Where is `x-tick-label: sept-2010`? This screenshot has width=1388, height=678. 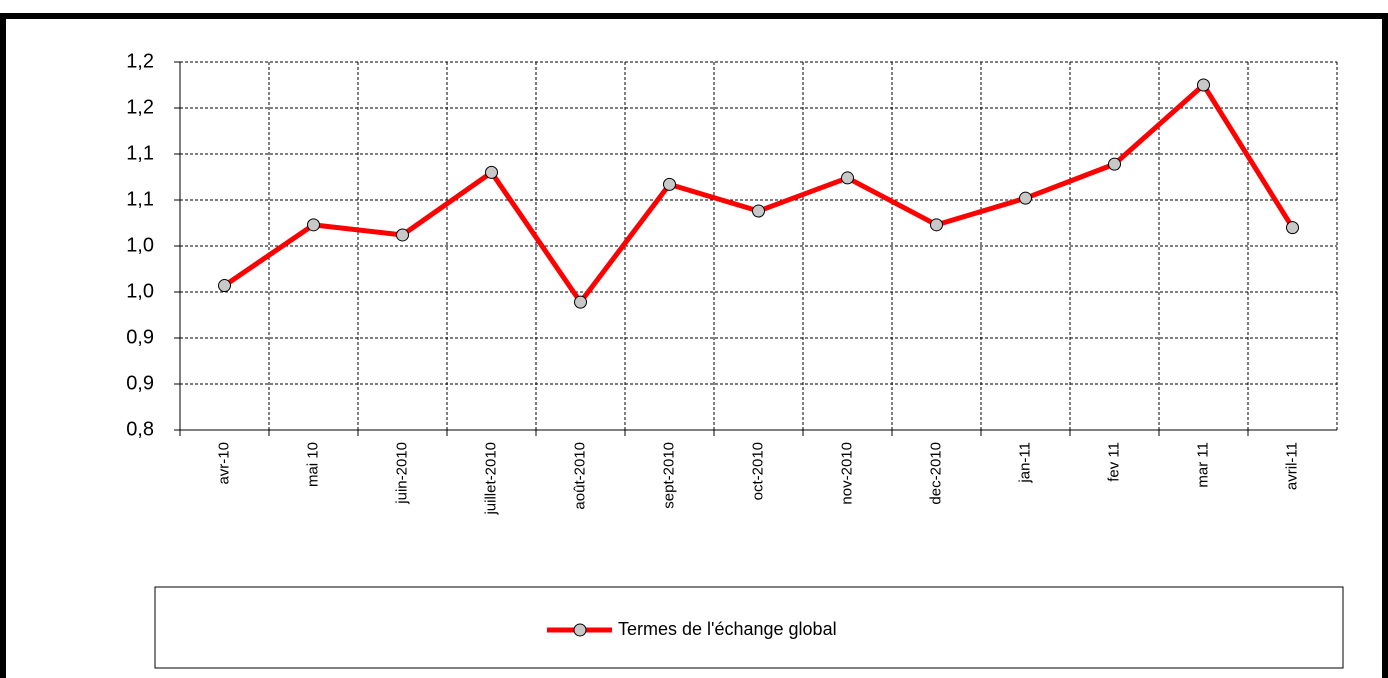
x-tick-label: sept-2010 is located at coordinates (668, 475).